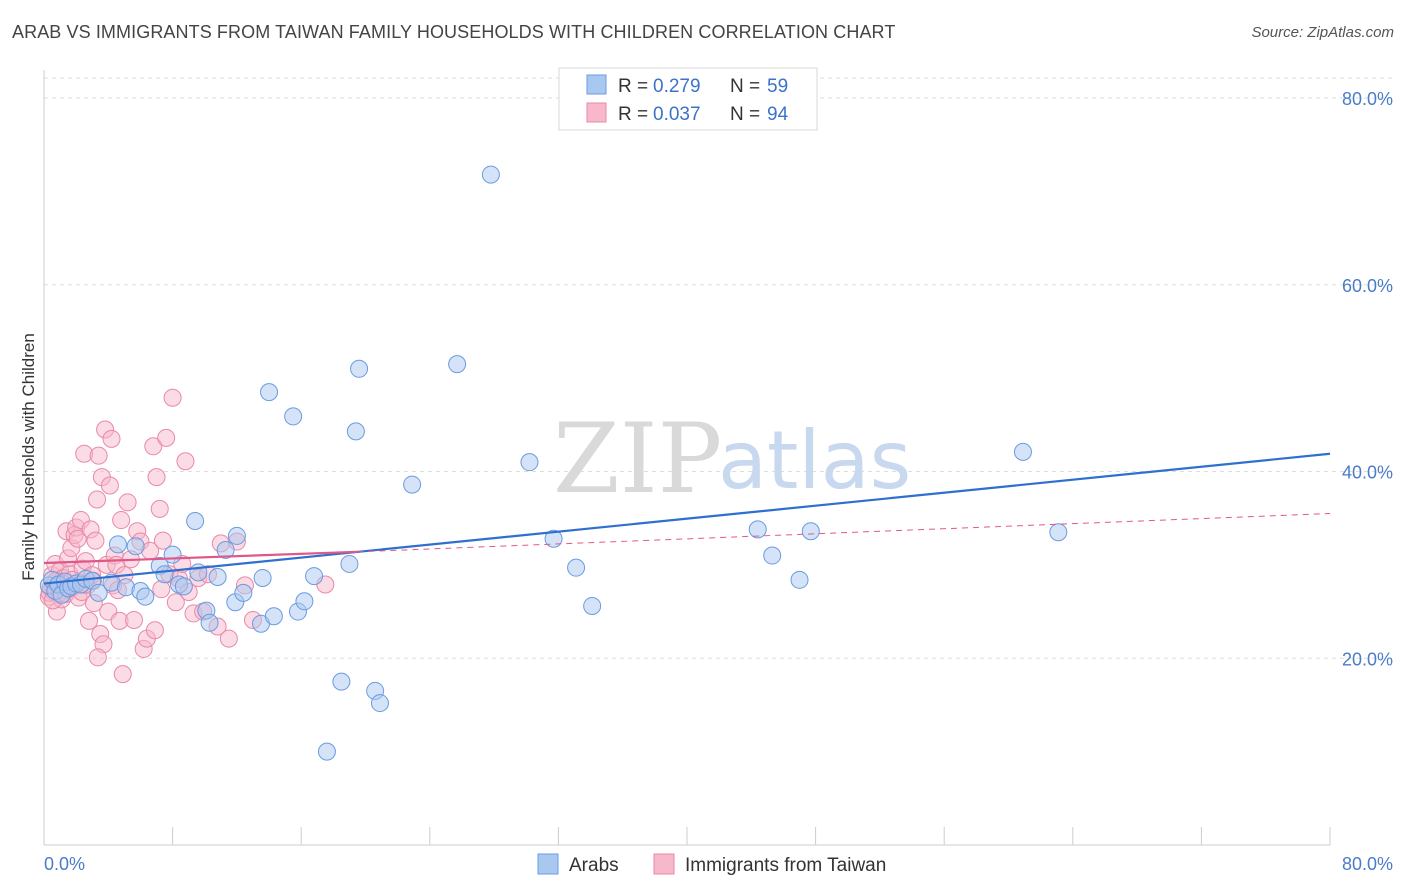 The height and width of the screenshot is (892, 1406). What do you see at coordinates (1367, 659) in the screenshot?
I see `y-tick-label: 20.0%` at bounding box center [1367, 659].